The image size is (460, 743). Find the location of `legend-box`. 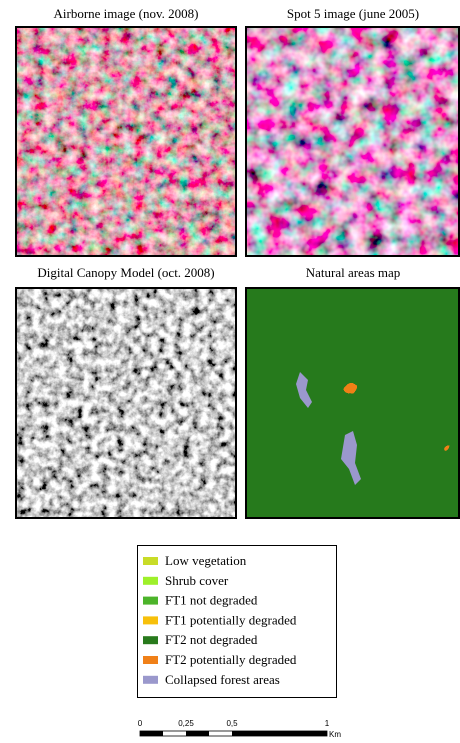

legend-box is located at coordinates (237, 621).